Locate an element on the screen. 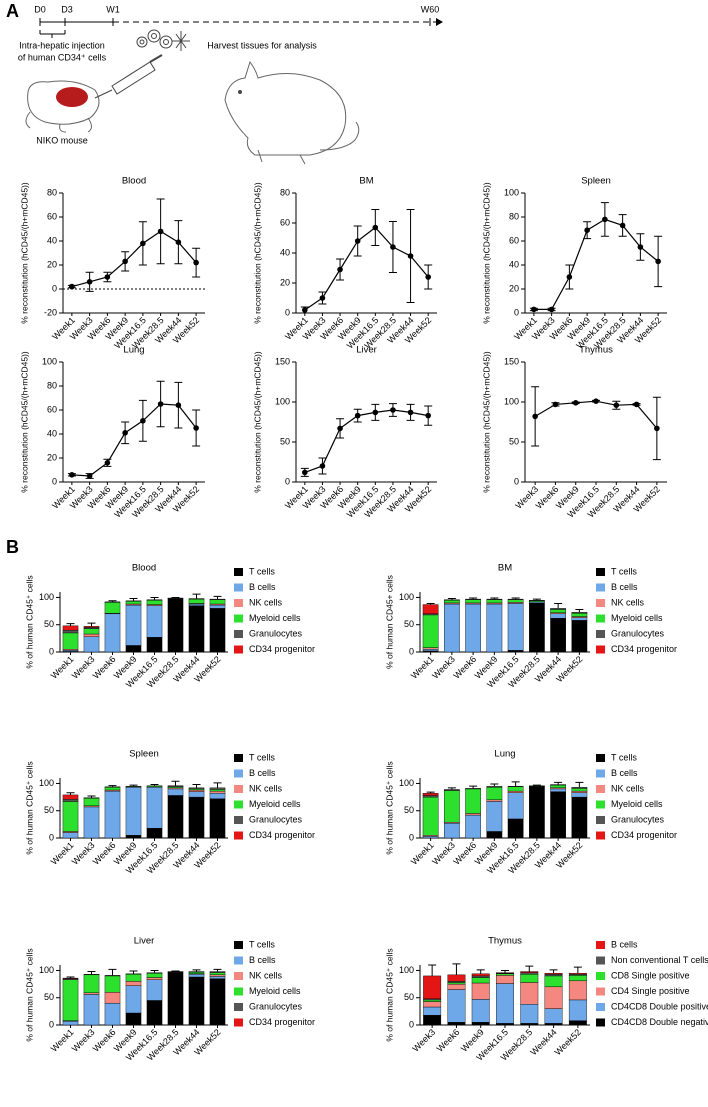 The height and width of the screenshot is (1107, 708). panel-label: B is located at coordinates (12, 547).